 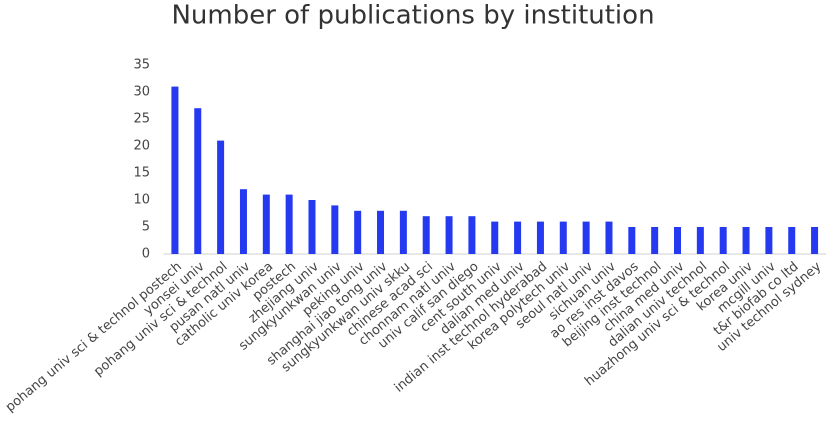 I want to click on y-tick-label: 25, so click(x=141, y=119).